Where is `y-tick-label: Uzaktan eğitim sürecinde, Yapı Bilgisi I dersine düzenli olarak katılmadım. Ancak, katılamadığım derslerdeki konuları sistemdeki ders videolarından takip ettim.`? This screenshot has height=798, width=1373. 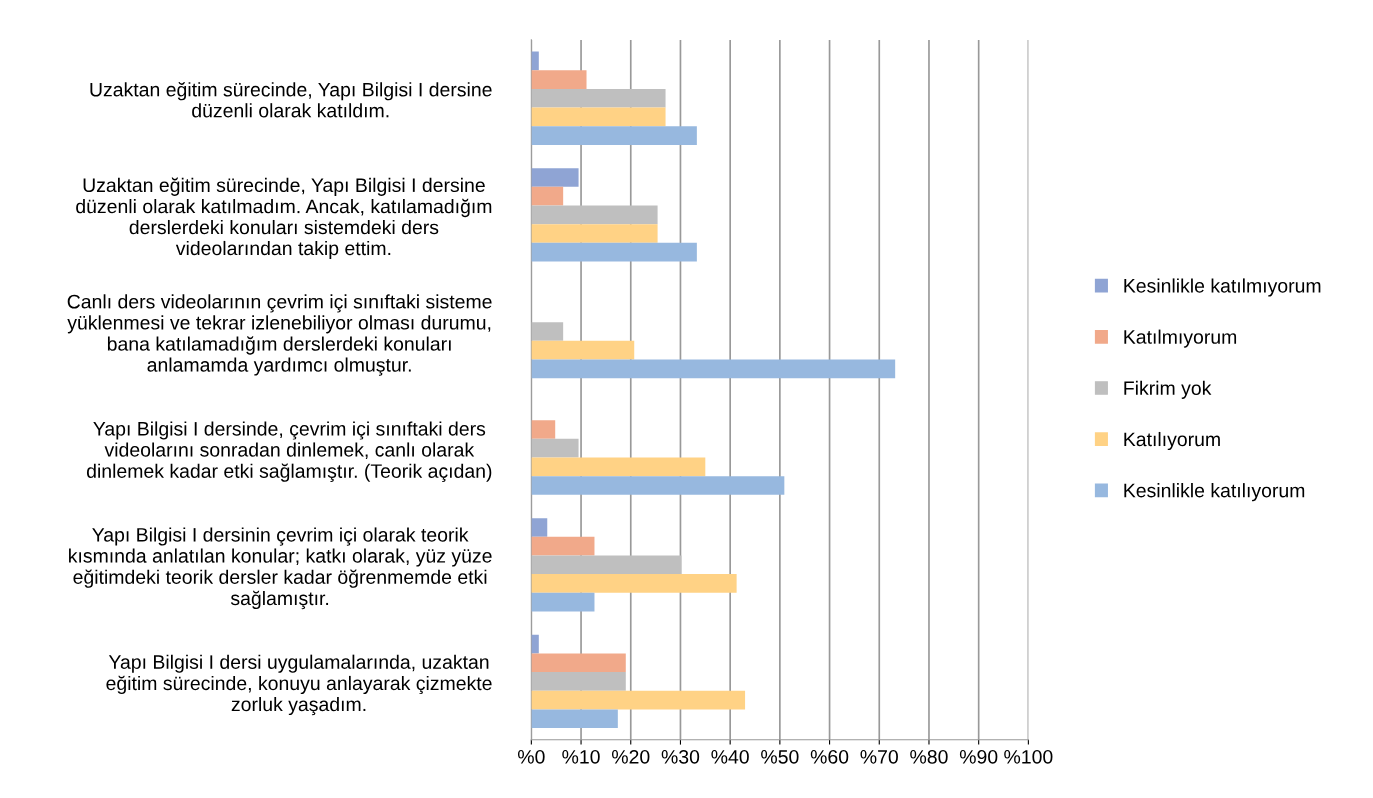
y-tick-label: Uzaktan eğitim sürecinde, Yapı Bilgisi I dersine düzenli olarak katılmadım. Ancak, katılamadığım derslerdeki konuları sistemdeki ders videolarından takip ettim. is located at coordinates (284, 218).